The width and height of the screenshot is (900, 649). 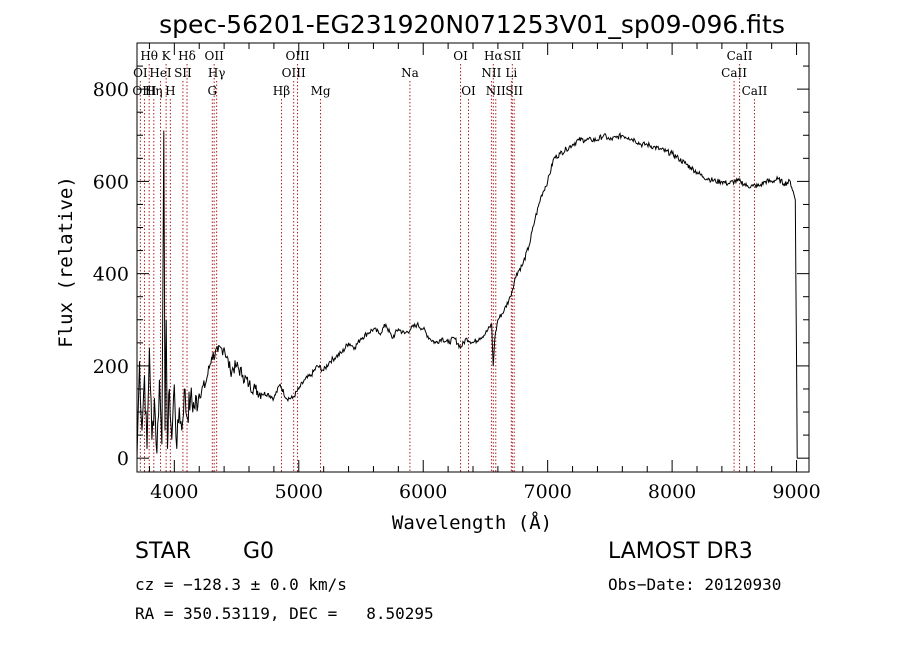 What do you see at coordinates (217, 73) in the screenshot?
I see `spectral-line-label: Hγ` at bounding box center [217, 73].